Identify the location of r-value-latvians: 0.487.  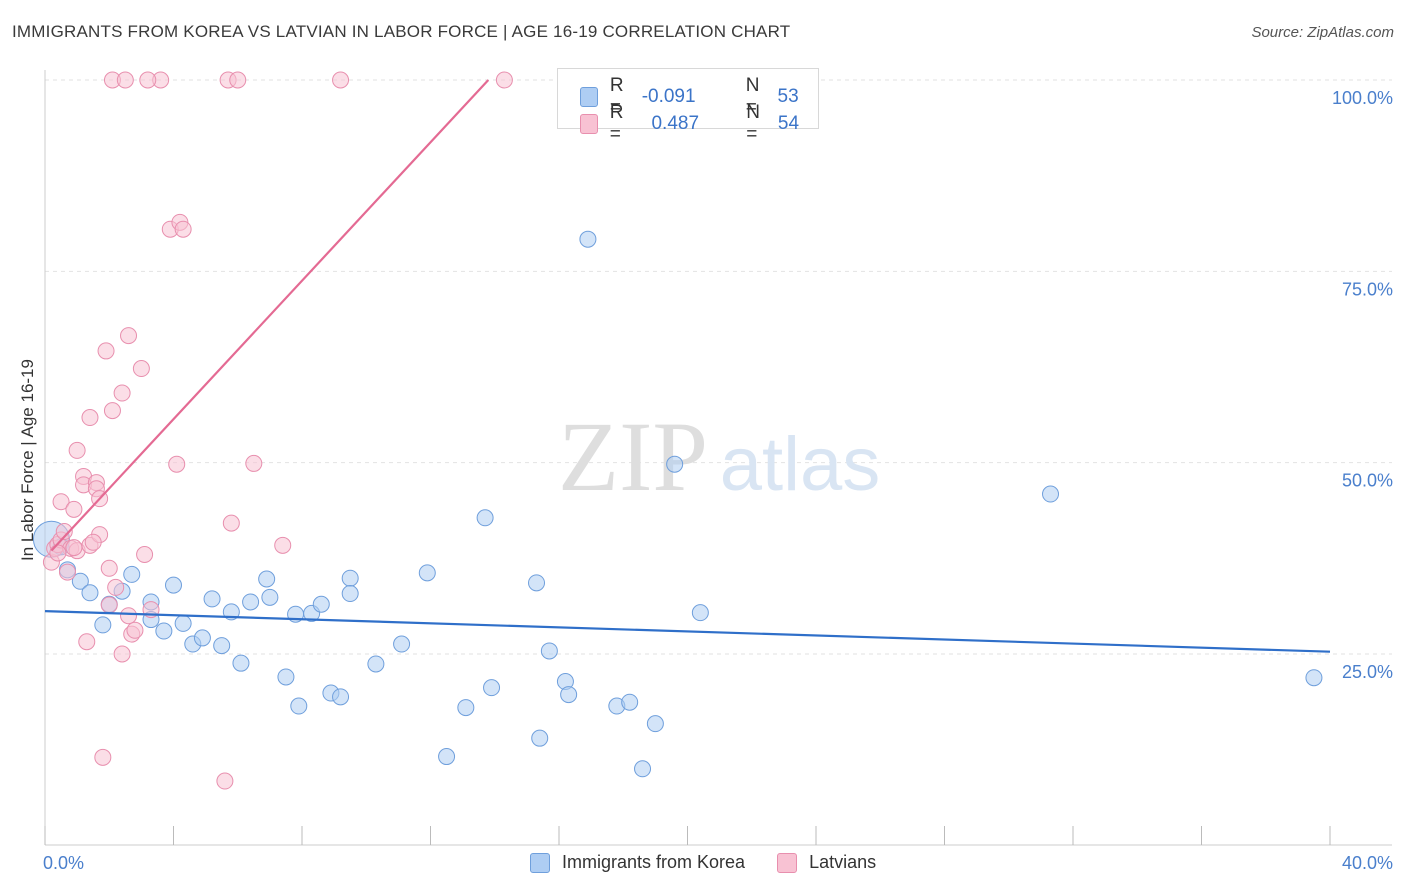
(675, 123).